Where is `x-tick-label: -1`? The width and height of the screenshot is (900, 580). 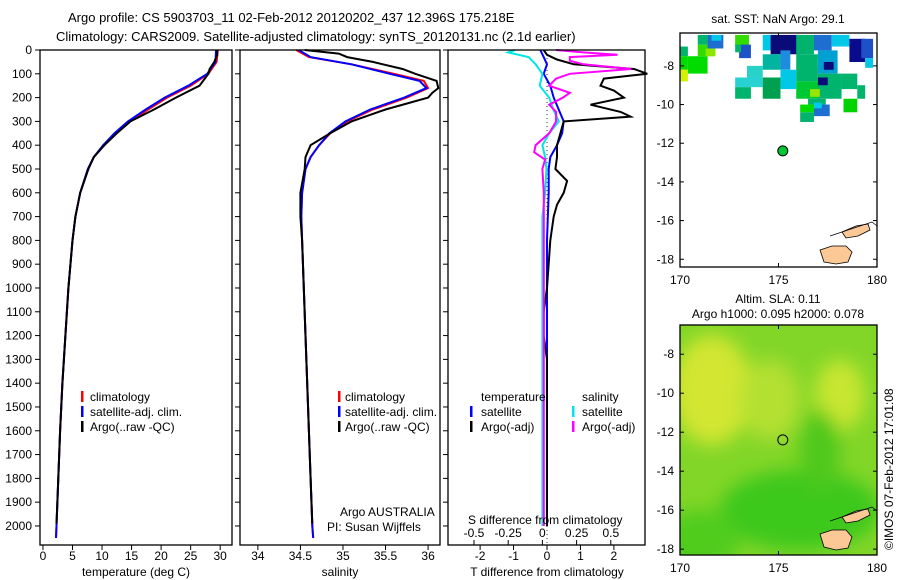 x-tick-label: -1 is located at coordinates (513, 556).